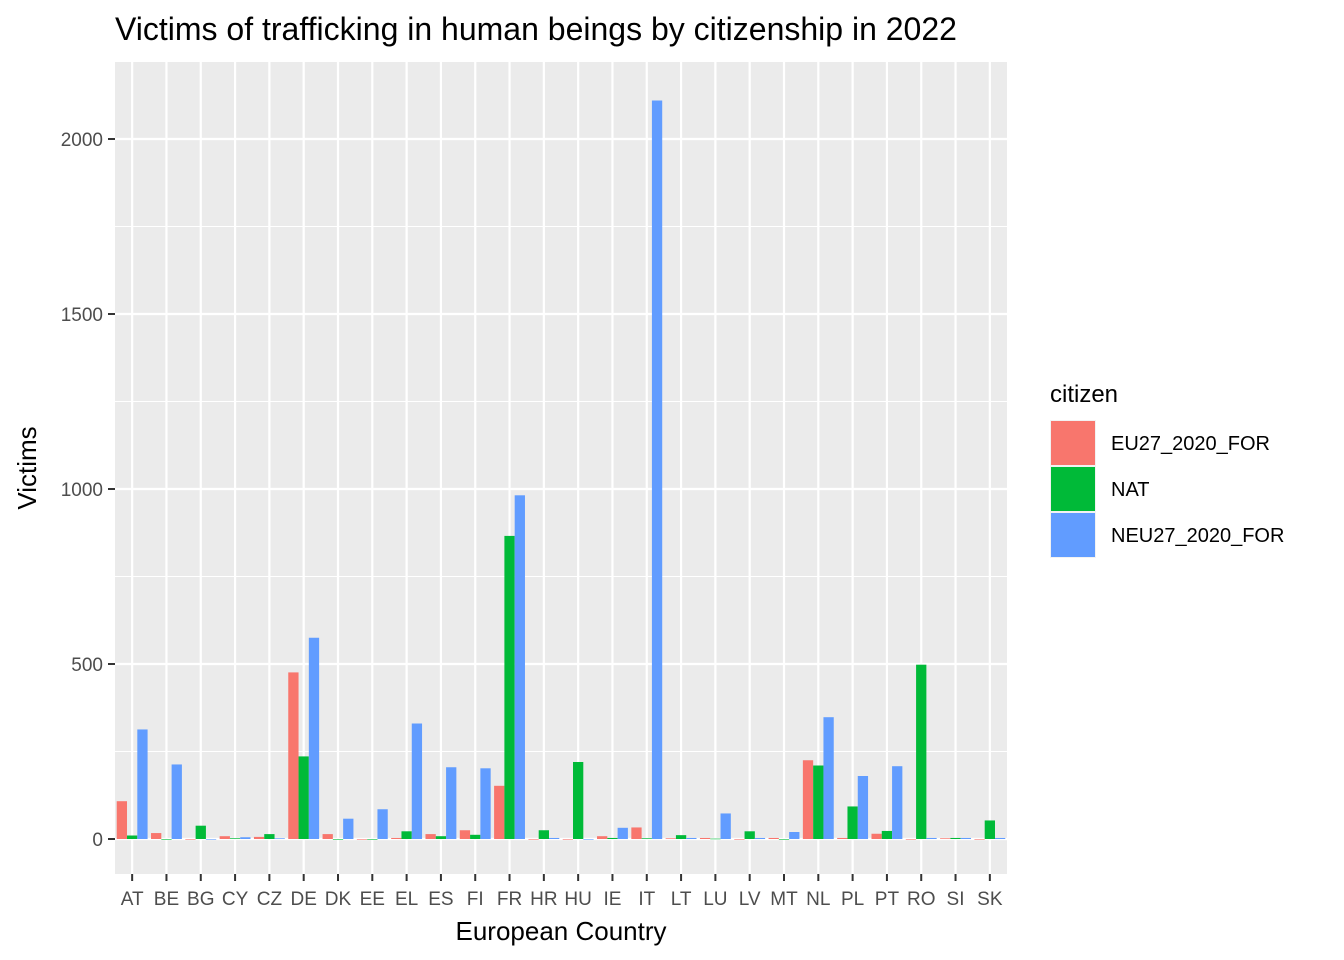 The width and height of the screenshot is (1344, 960). I want to click on x-tick-label: IT, so click(646, 899).